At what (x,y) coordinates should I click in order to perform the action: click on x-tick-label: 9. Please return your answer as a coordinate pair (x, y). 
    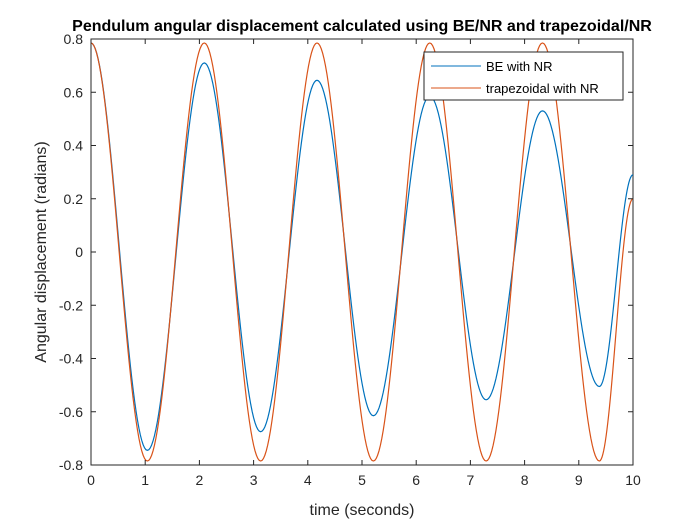
    Looking at the image, I should click on (579, 480).